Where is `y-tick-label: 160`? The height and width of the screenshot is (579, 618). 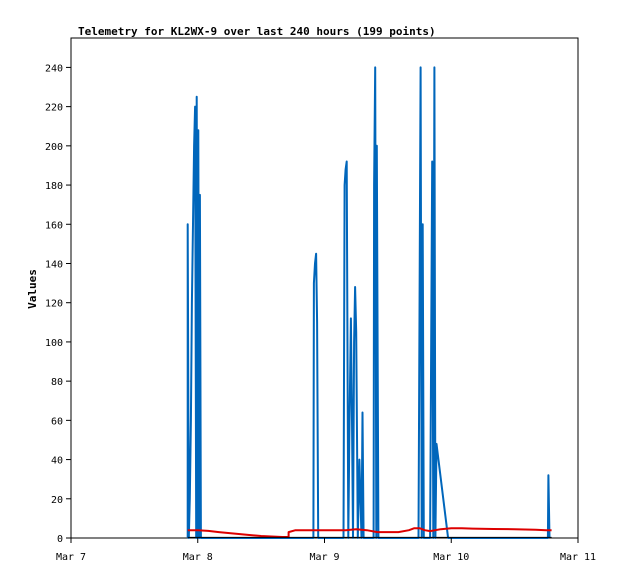 y-tick-label: 160 is located at coordinates (54, 225).